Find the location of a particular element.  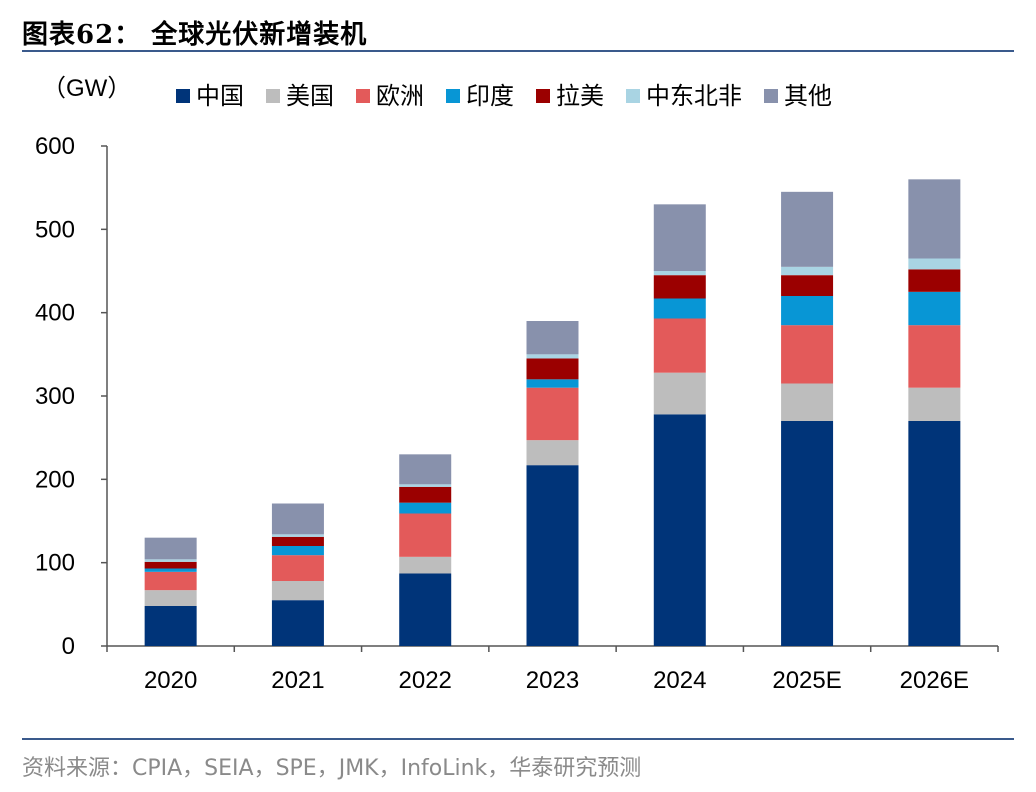

footer-divider is located at coordinates (518, 739).